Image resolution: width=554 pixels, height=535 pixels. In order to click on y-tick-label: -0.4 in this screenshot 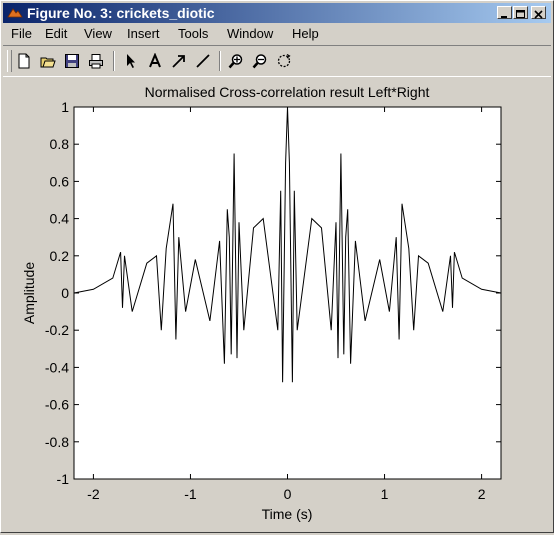, I will do `click(57, 367)`.